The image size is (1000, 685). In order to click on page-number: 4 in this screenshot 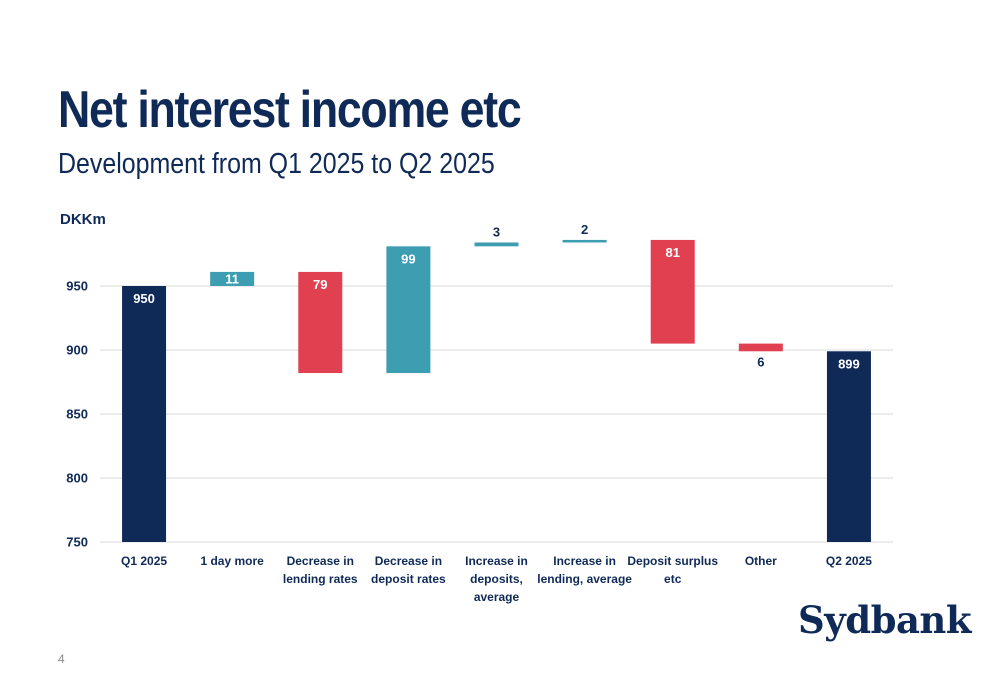, I will do `click(61, 659)`.